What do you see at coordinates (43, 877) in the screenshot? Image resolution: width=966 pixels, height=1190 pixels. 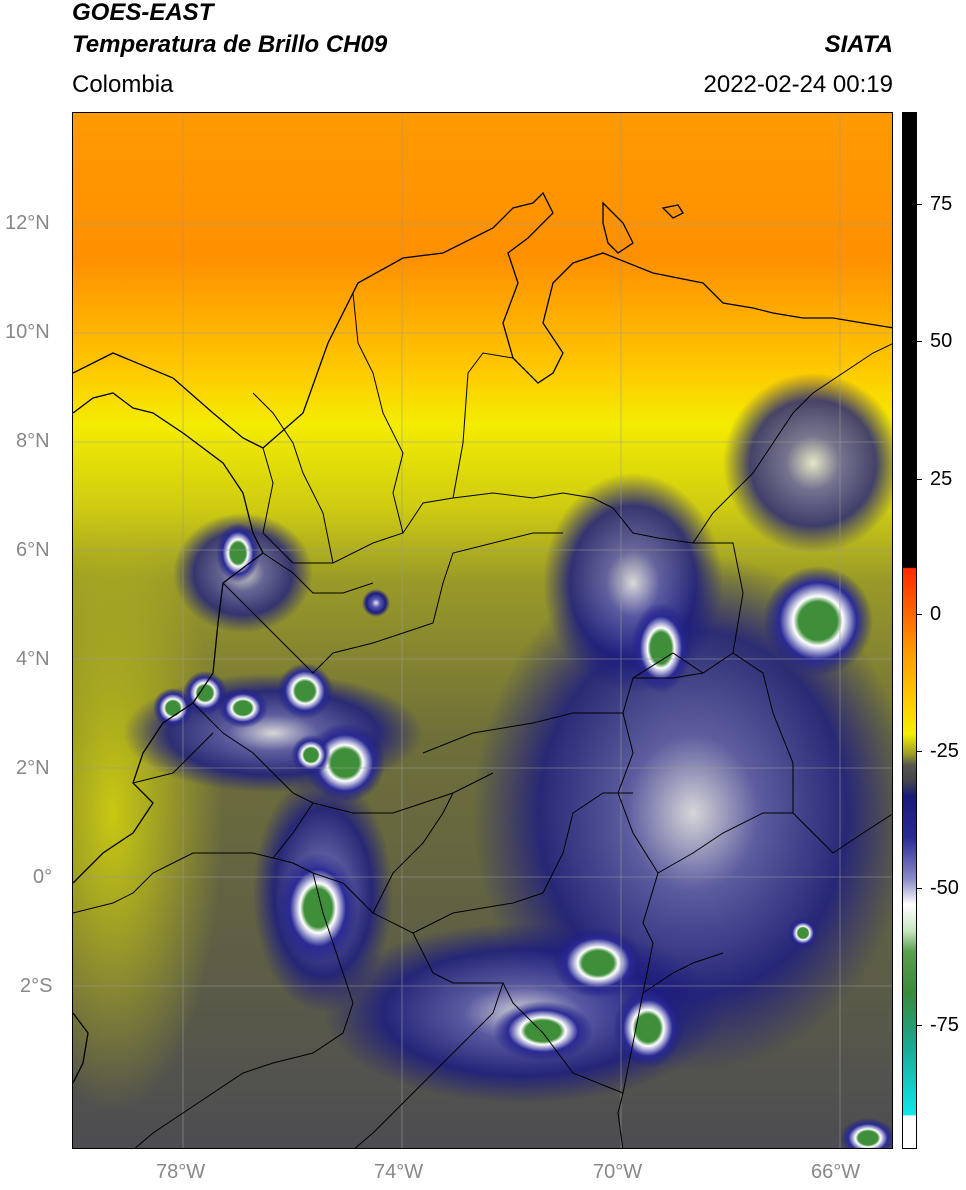 I see `lat-label: 0°` at bounding box center [43, 877].